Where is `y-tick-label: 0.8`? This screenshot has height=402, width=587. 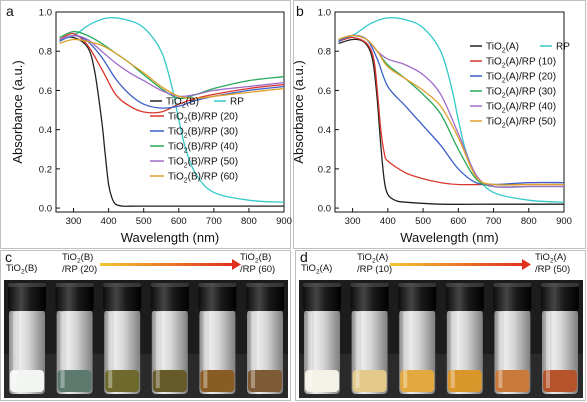 y-tick-label: 0.8 is located at coordinates (45, 52).